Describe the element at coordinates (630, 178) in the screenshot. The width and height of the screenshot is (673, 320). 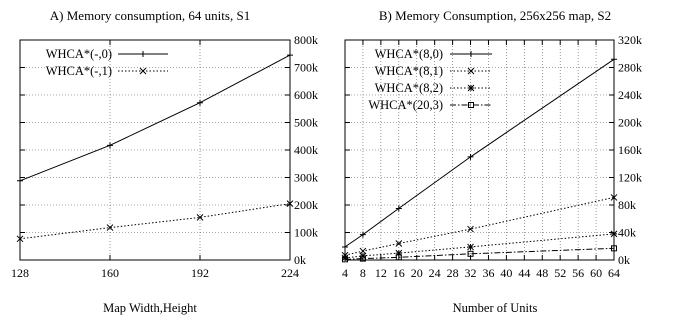
I see `chart-b-y-tick-label: 120k` at that location.